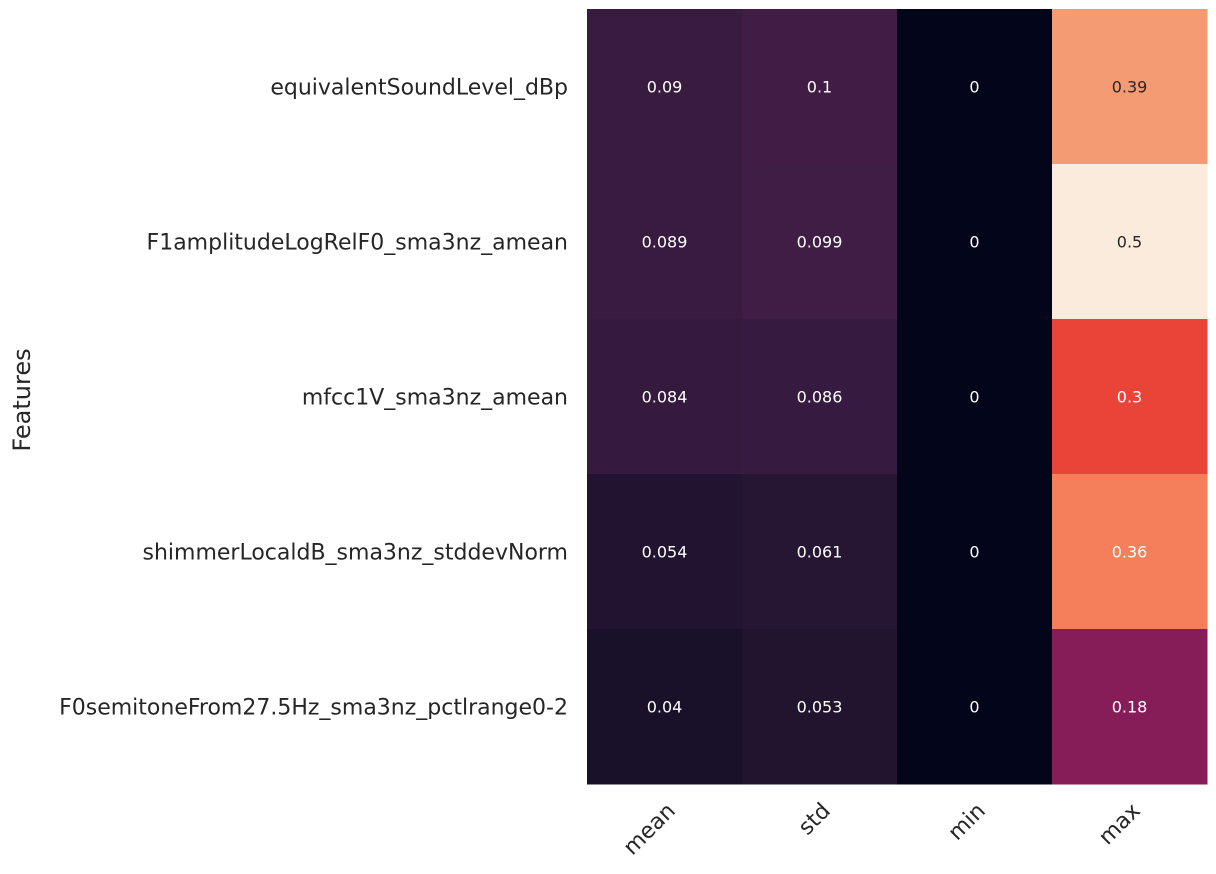  I want to click on column-tick-label: min, so click(967, 822).